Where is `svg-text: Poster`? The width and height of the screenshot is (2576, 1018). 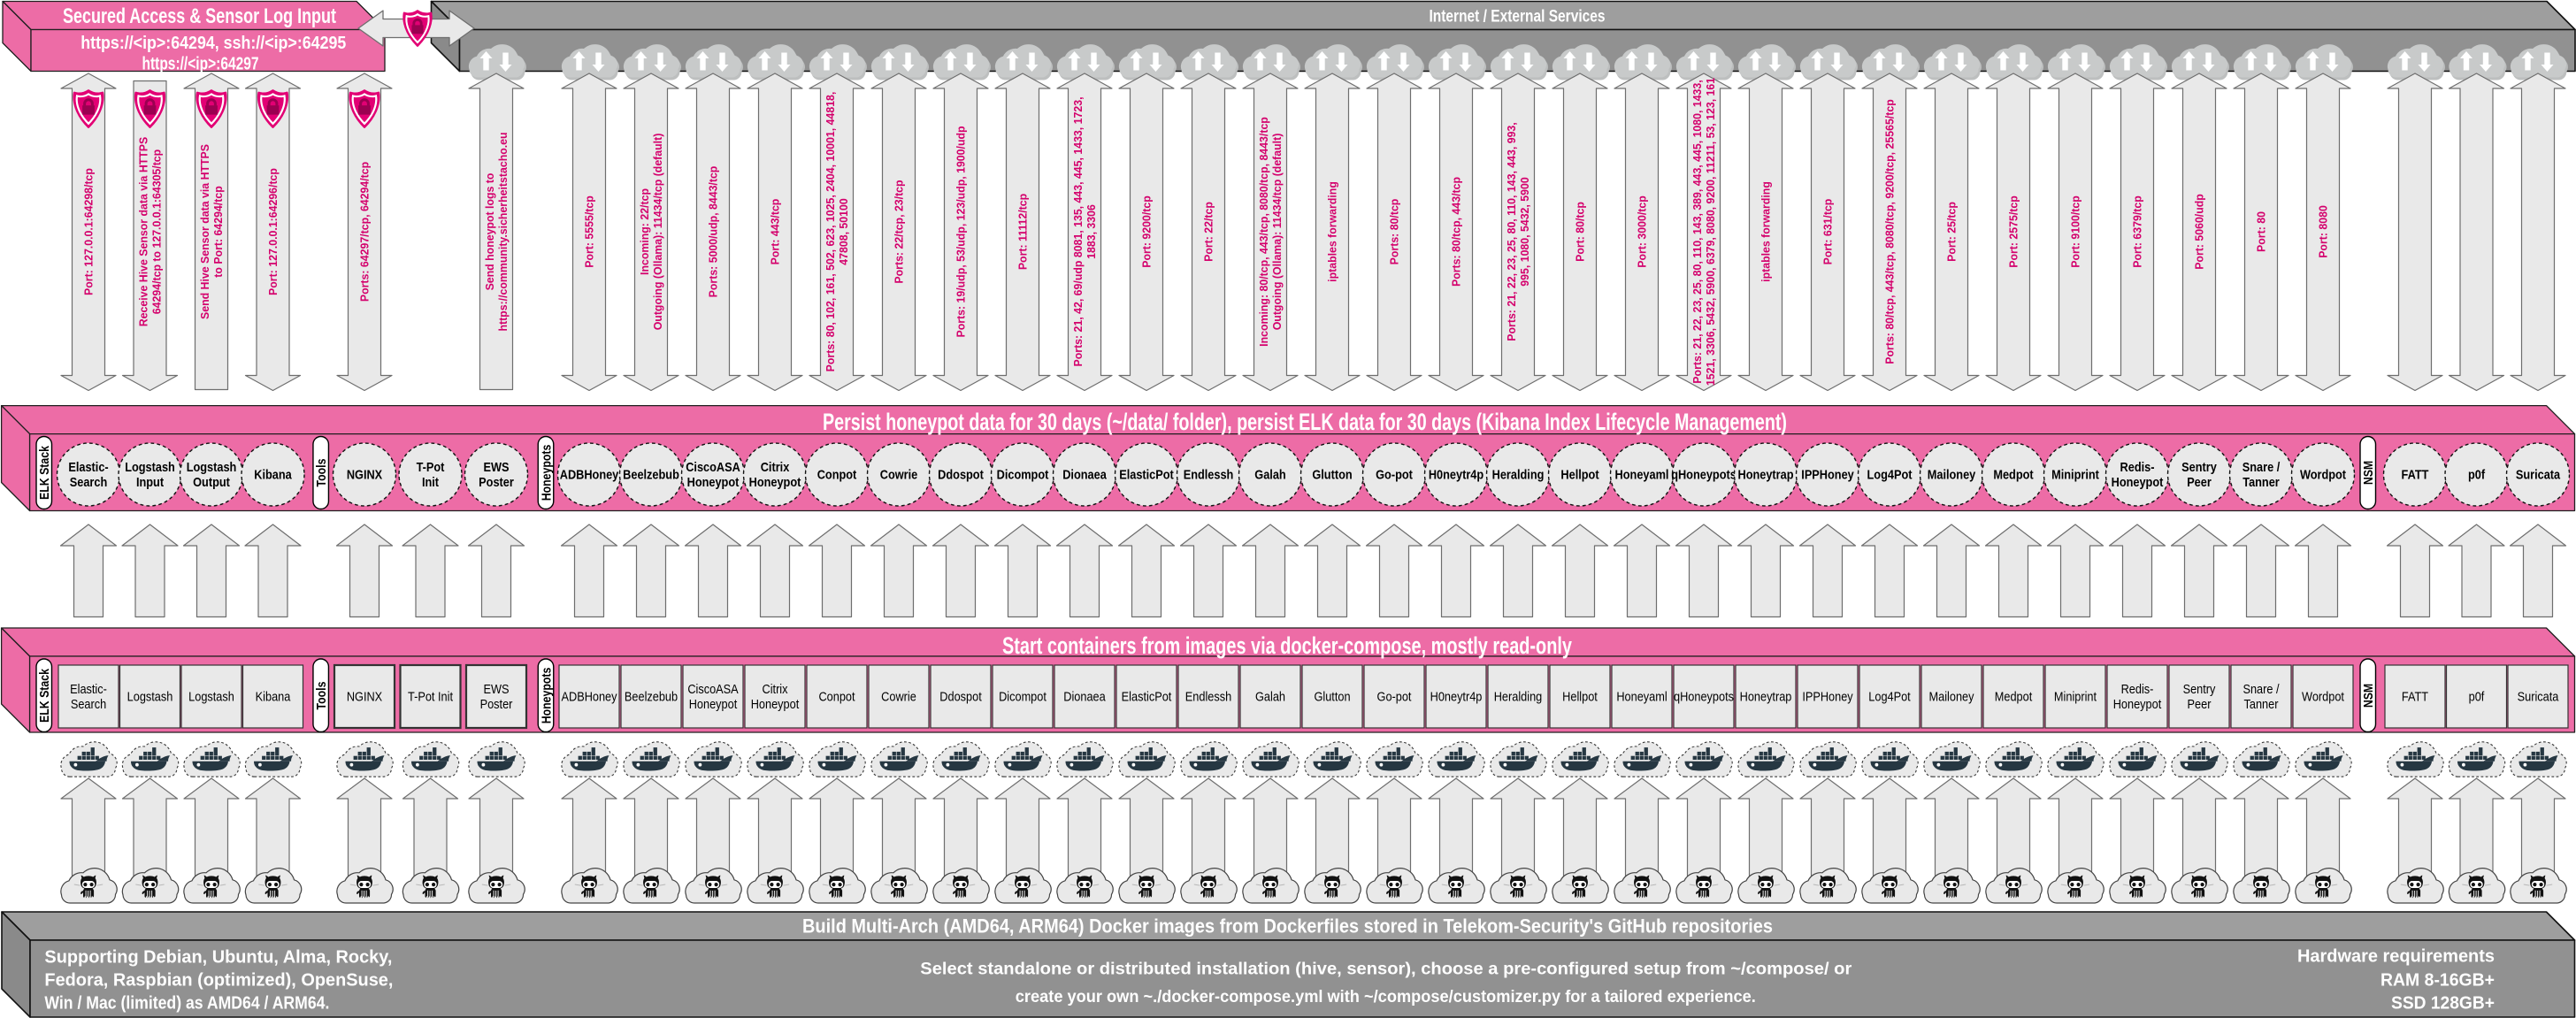
svg-text: Poster is located at coordinates (496, 482).